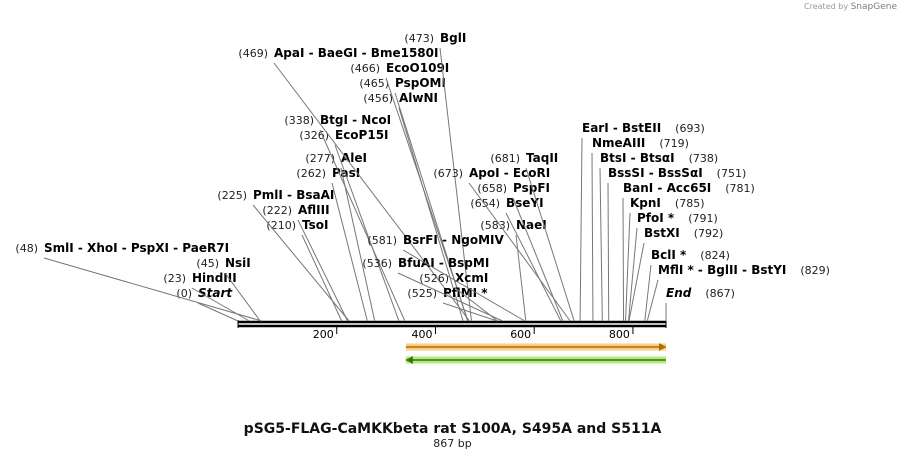 This screenshot has height=460, width=905. I want to click on site-466-ecoo109i-label: EcoO109I, so click(417, 68).